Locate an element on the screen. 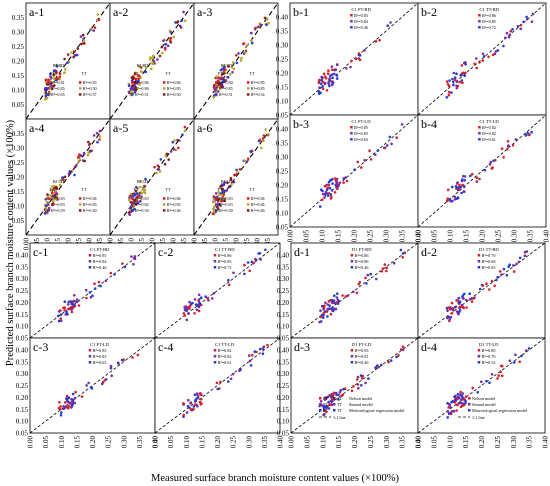  x-tick-label: 0.10 is located at coordinates (450, 442).